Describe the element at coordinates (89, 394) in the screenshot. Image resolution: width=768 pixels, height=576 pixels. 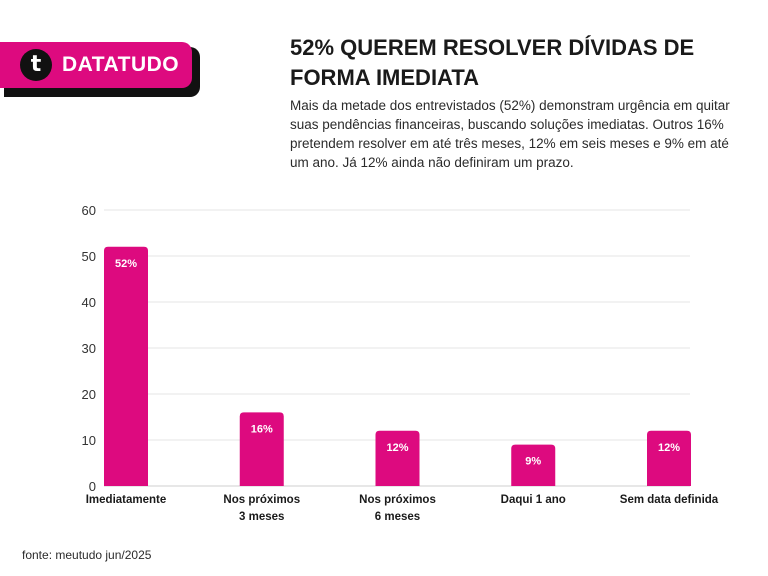
I see `y-tick-label: 20` at that location.